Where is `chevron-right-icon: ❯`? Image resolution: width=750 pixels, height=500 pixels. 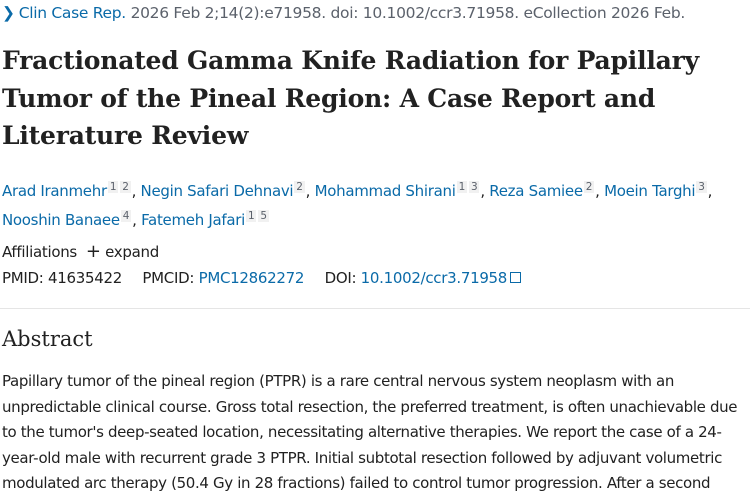 chevron-right-icon: ❯ is located at coordinates (8, 13).